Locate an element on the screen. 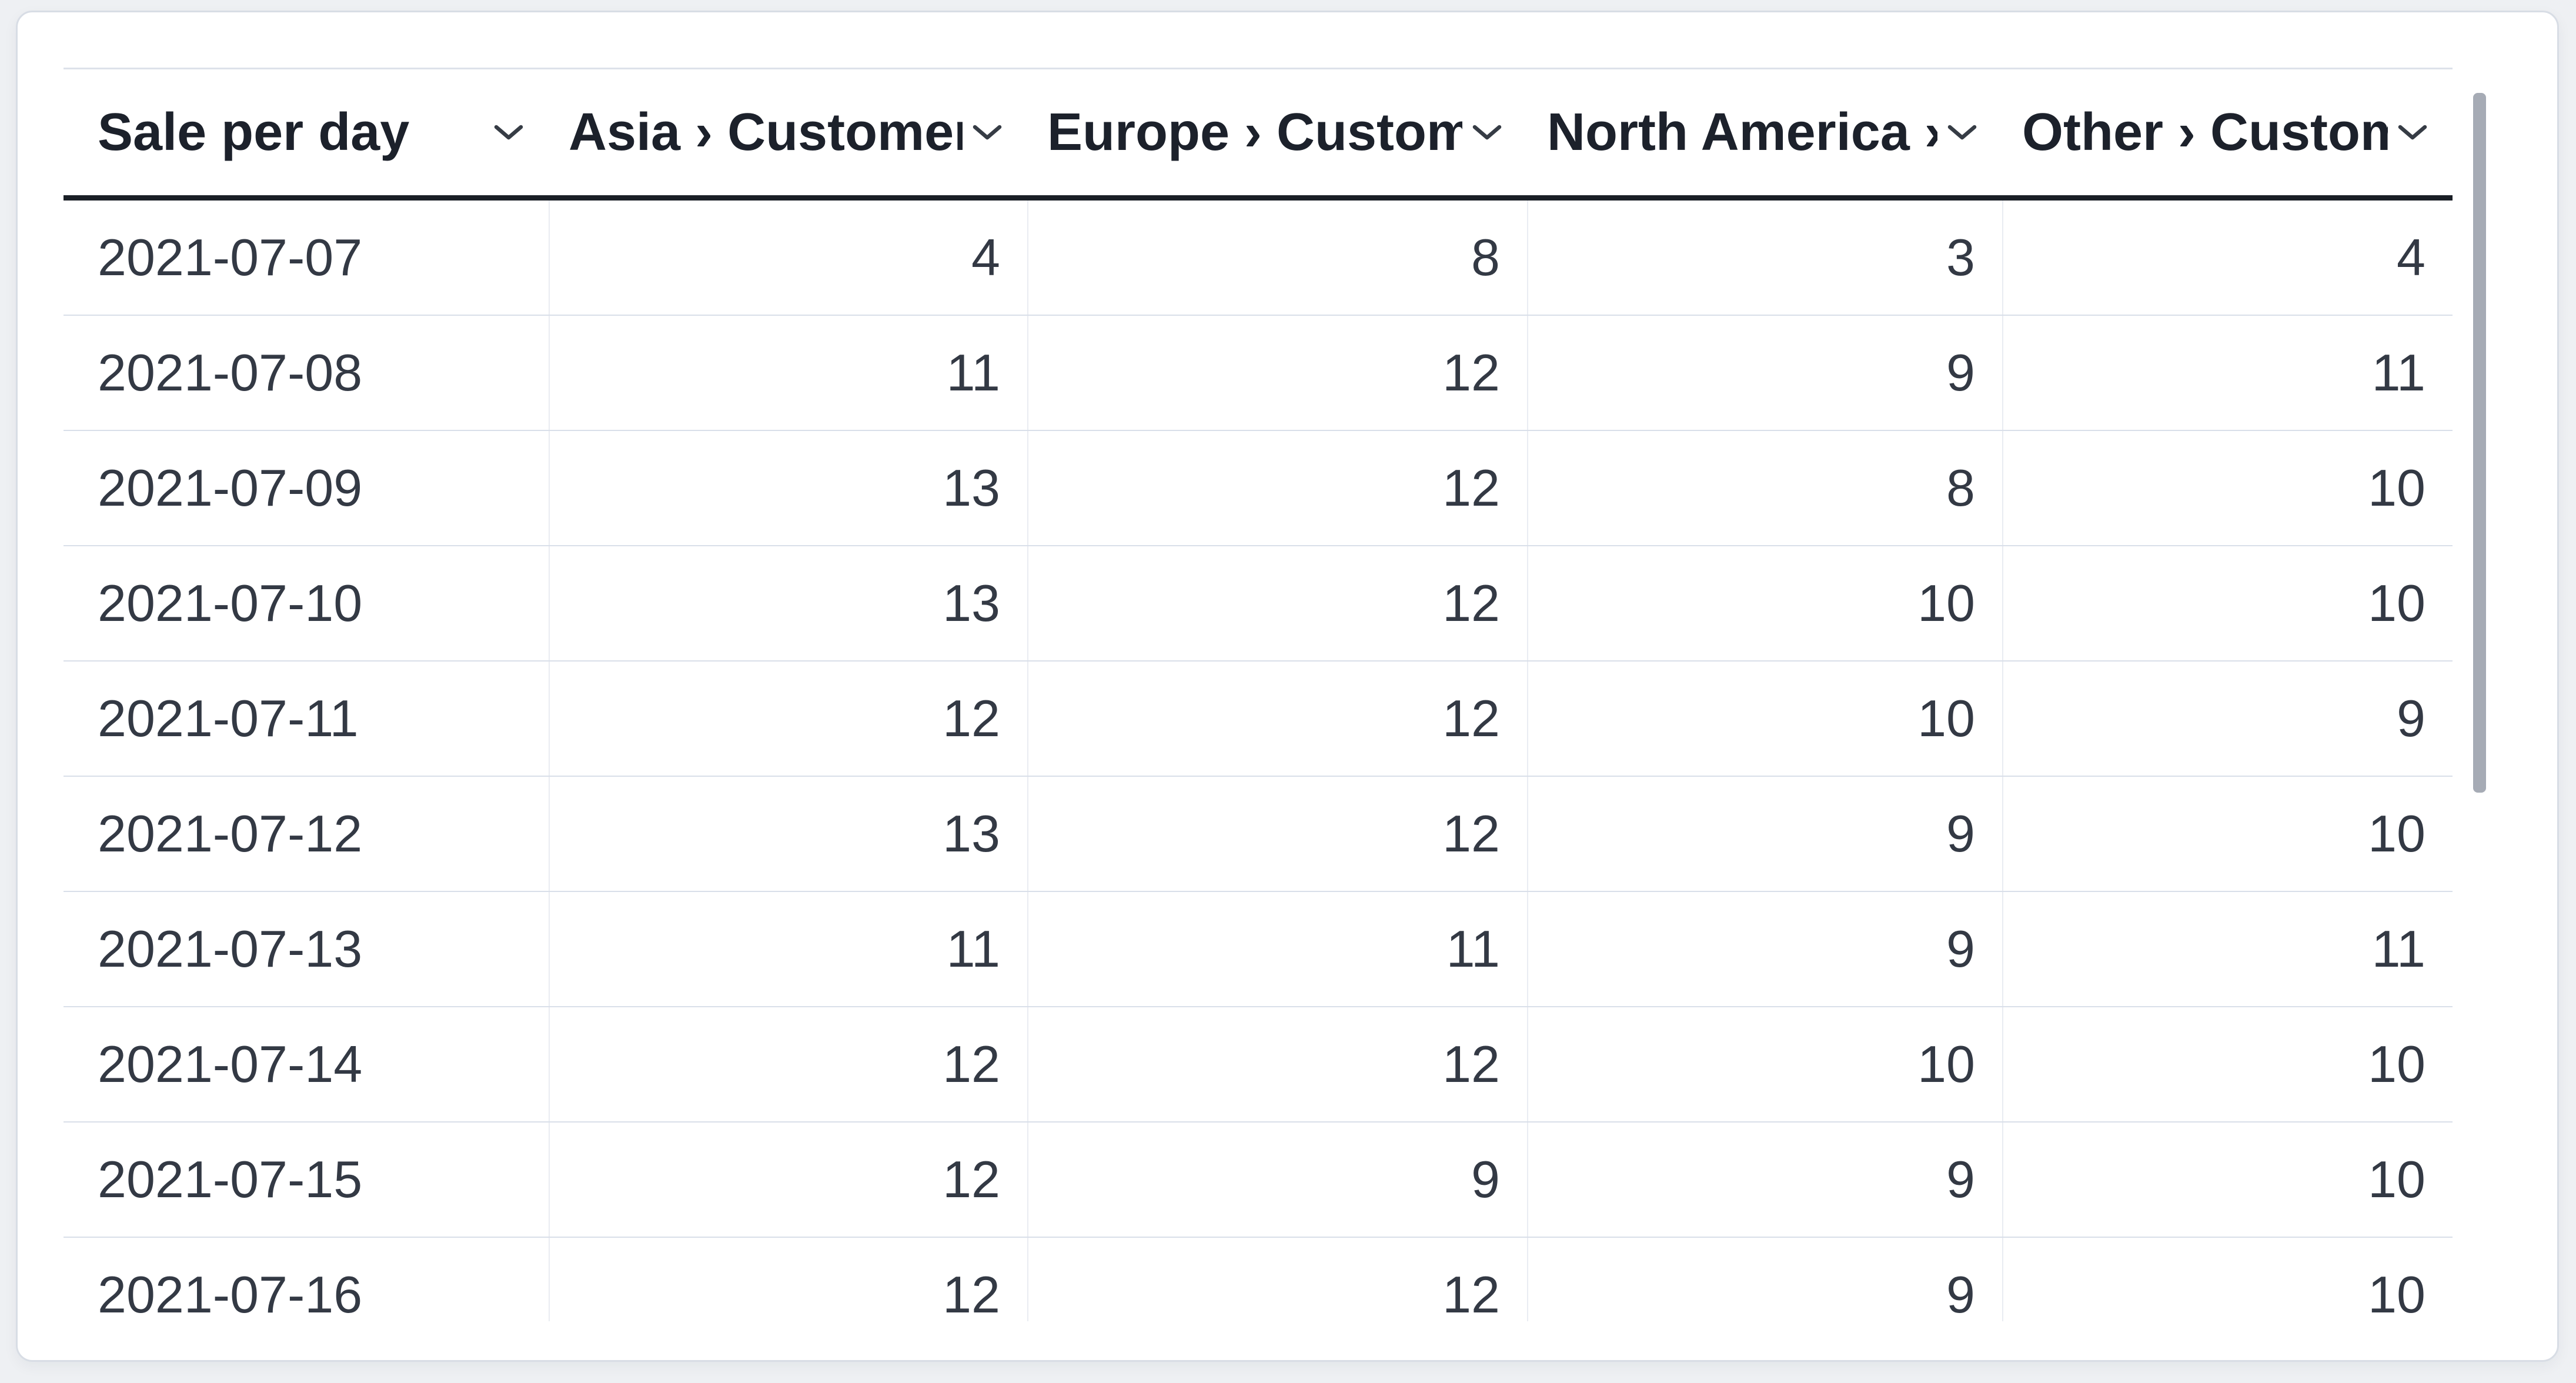  table-row: 2021-07-11 12 12 10 9 is located at coordinates (1258, 719).